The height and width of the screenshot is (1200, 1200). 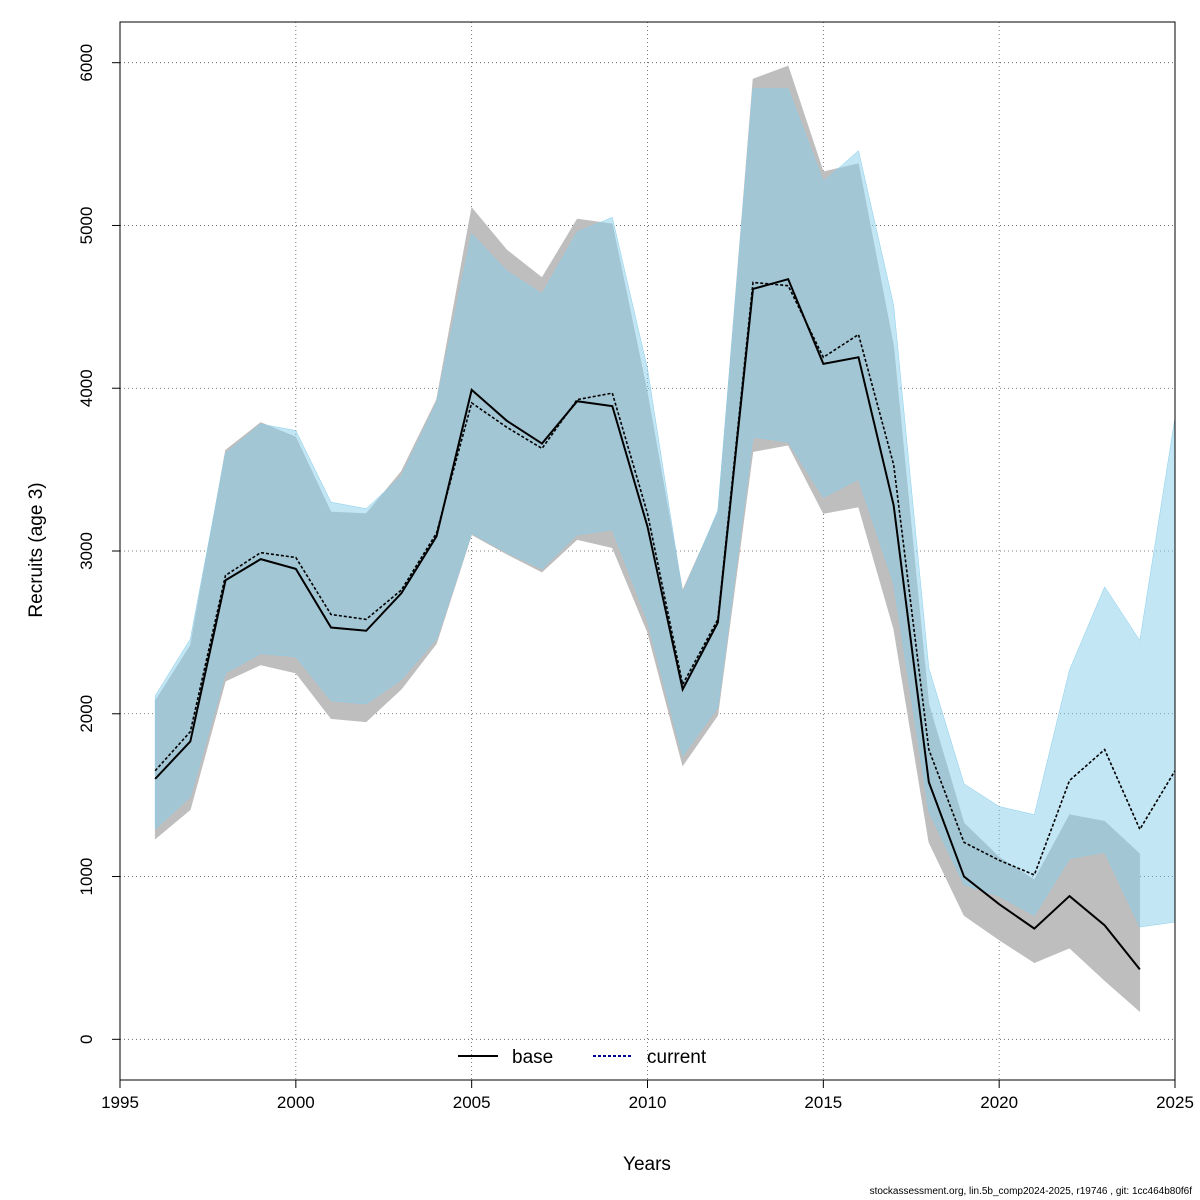 What do you see at coordinates (472, 1102) in the screenshot?
I see `x-tick-label: 2005` at bounding box center [472, 1102].